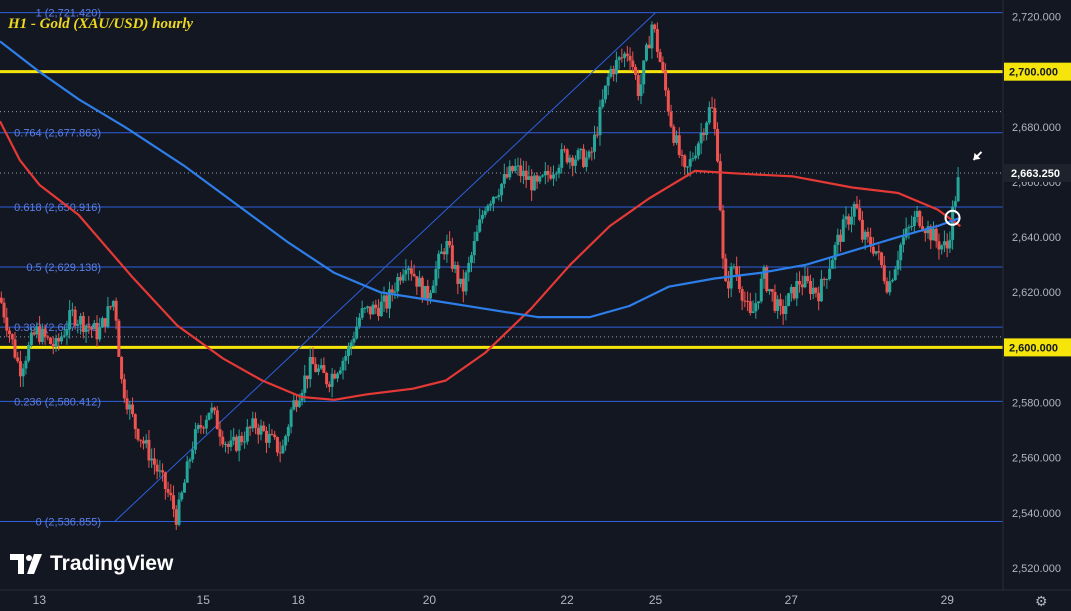 The width and height of the screenshot is (1071, 611). What do you see at coordinates (57, 402) in the screenshot?
I see `fib-label: 0.236 (2,580.412)` at bounding box center [57, 402].